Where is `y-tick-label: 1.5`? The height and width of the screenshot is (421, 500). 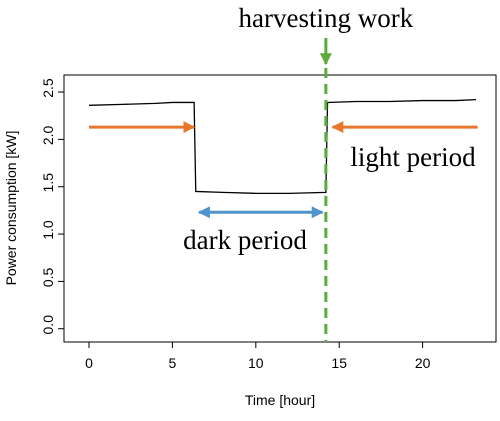
y-tick-label: 1.5 is located at coordinates (48, 183).